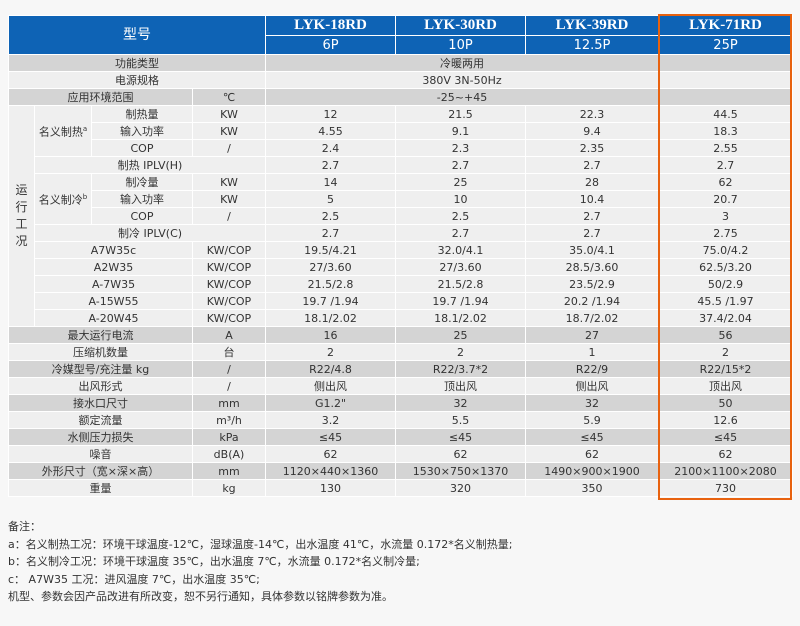 The image size is (800, 626). Describe the element at coordinates (401, 148) in the screenshot. I see `table-row: COP/2.4 2.3 2.35 2.55` at that location.